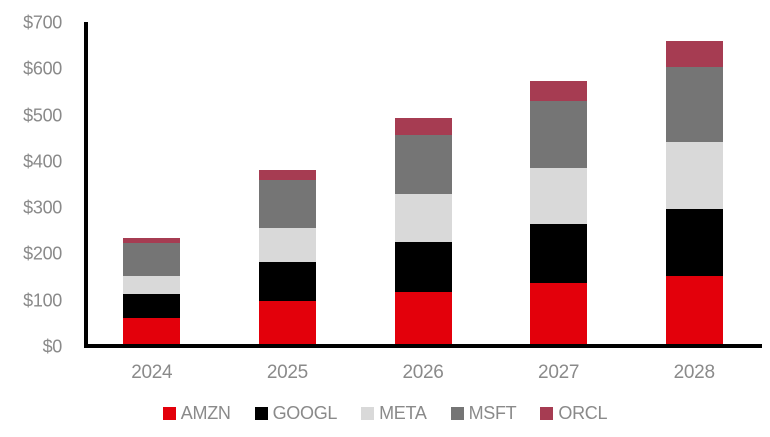 This screenshot has height=437, width=770. I want to click on x-tick-label-2026: 2026, so click(423, 372).